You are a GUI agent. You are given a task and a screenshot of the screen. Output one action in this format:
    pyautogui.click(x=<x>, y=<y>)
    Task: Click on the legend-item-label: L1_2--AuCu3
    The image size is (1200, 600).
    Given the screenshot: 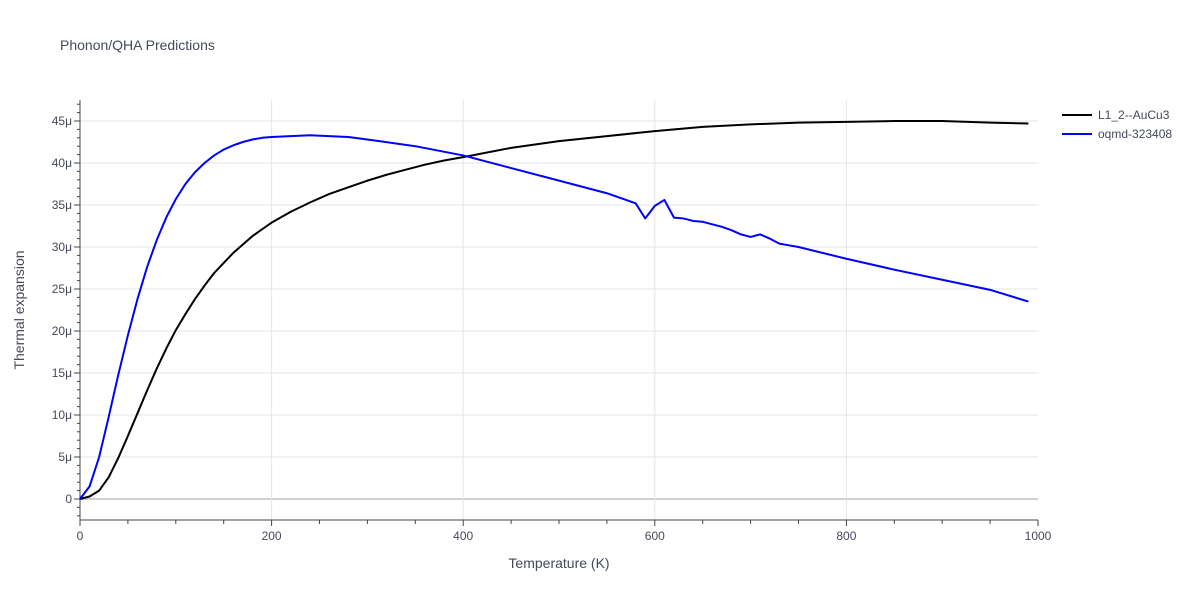 What is the action you would take?
    pyautogui.click(x=1134, y=115)
    